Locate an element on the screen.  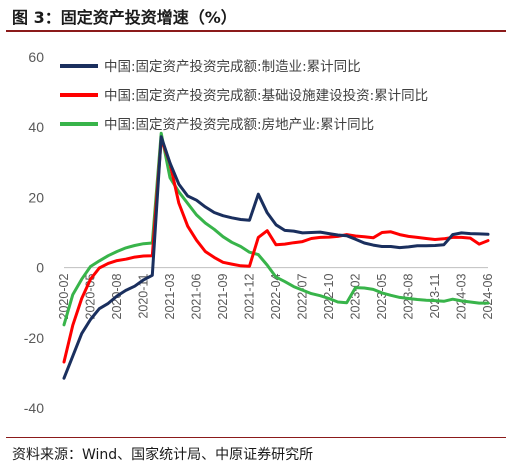
source-note: 资料来源：Wind、国家统计局、中原证券研究所 is located at coordinates (163, 455).